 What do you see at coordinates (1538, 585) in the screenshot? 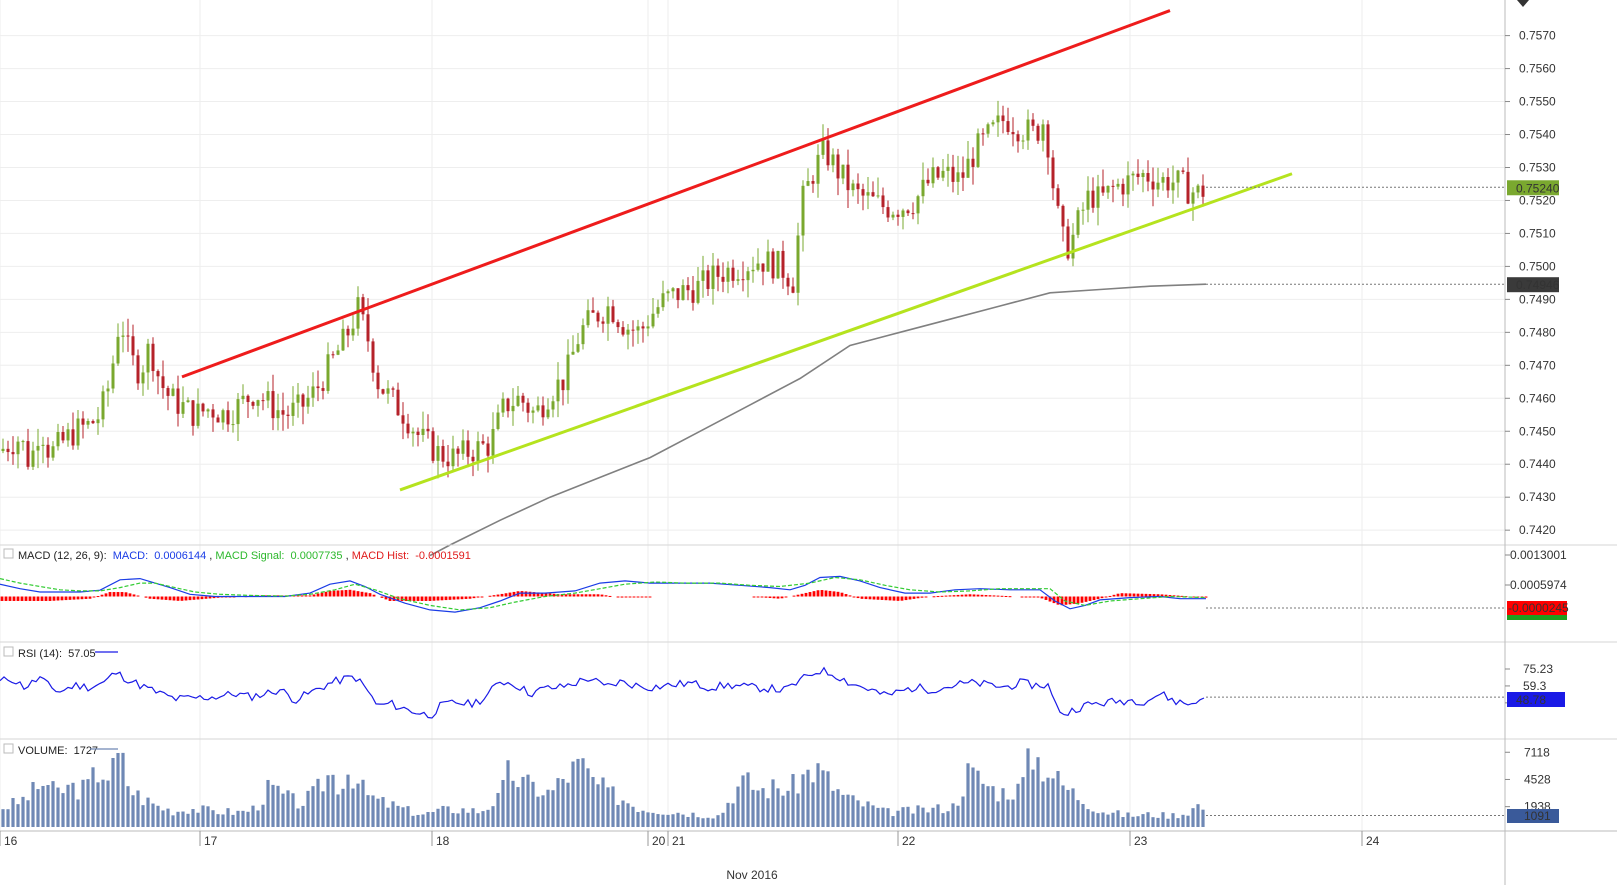
I see `macd-tick-label: 0.0005974` at bounding box center [1538, 585].